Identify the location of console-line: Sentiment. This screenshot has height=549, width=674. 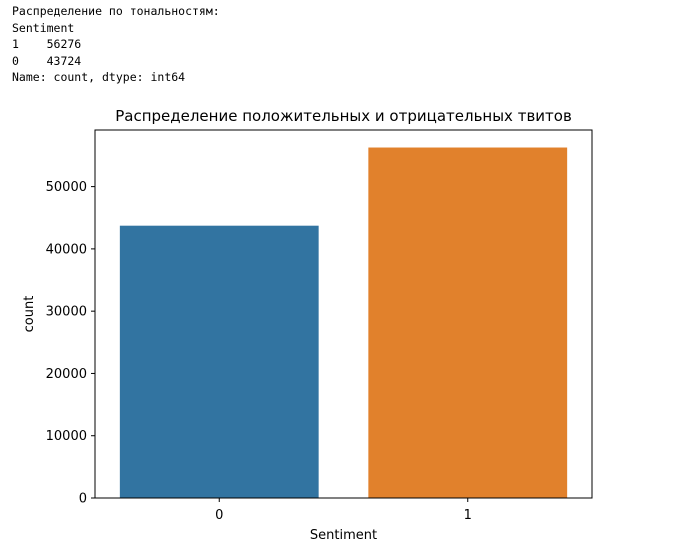
(43, 27).